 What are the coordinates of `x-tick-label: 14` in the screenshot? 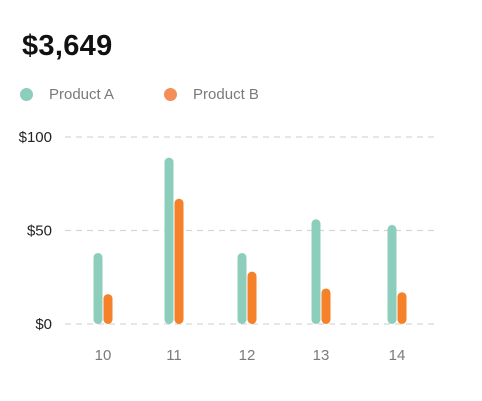 It's located at (397, 355).